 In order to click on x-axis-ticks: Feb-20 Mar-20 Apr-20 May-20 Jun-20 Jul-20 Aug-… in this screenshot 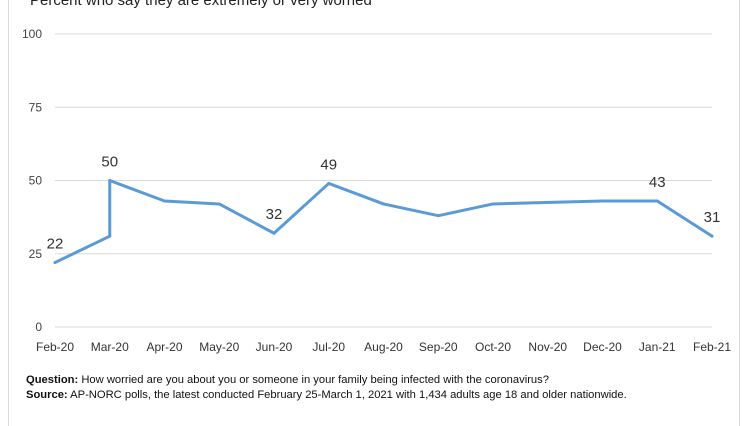, I will do `click(383, 347)`.